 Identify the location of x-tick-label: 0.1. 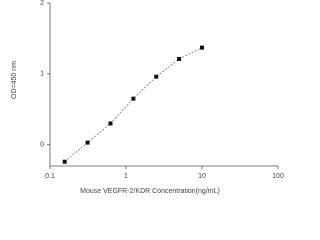
(50, 176).